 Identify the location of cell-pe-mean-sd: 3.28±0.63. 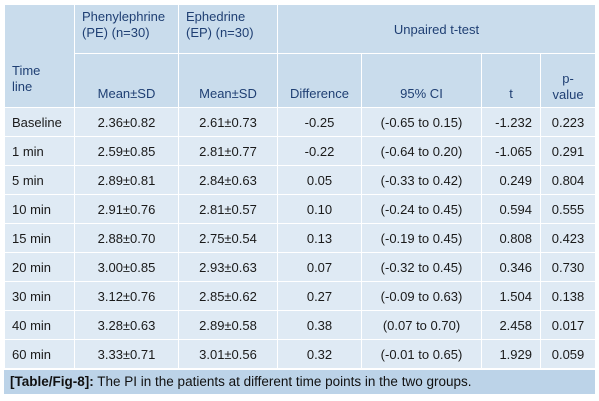
(126, 325).